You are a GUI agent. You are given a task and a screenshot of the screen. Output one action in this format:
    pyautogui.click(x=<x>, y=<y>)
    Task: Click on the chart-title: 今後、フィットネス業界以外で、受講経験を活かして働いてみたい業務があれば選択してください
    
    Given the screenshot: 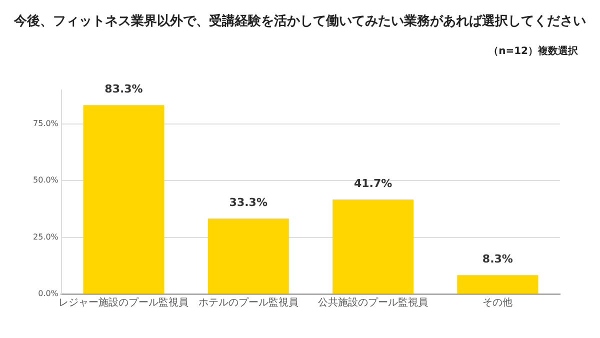 What is the action you would take?
    pyautogui.click(x=299, y=21)
    